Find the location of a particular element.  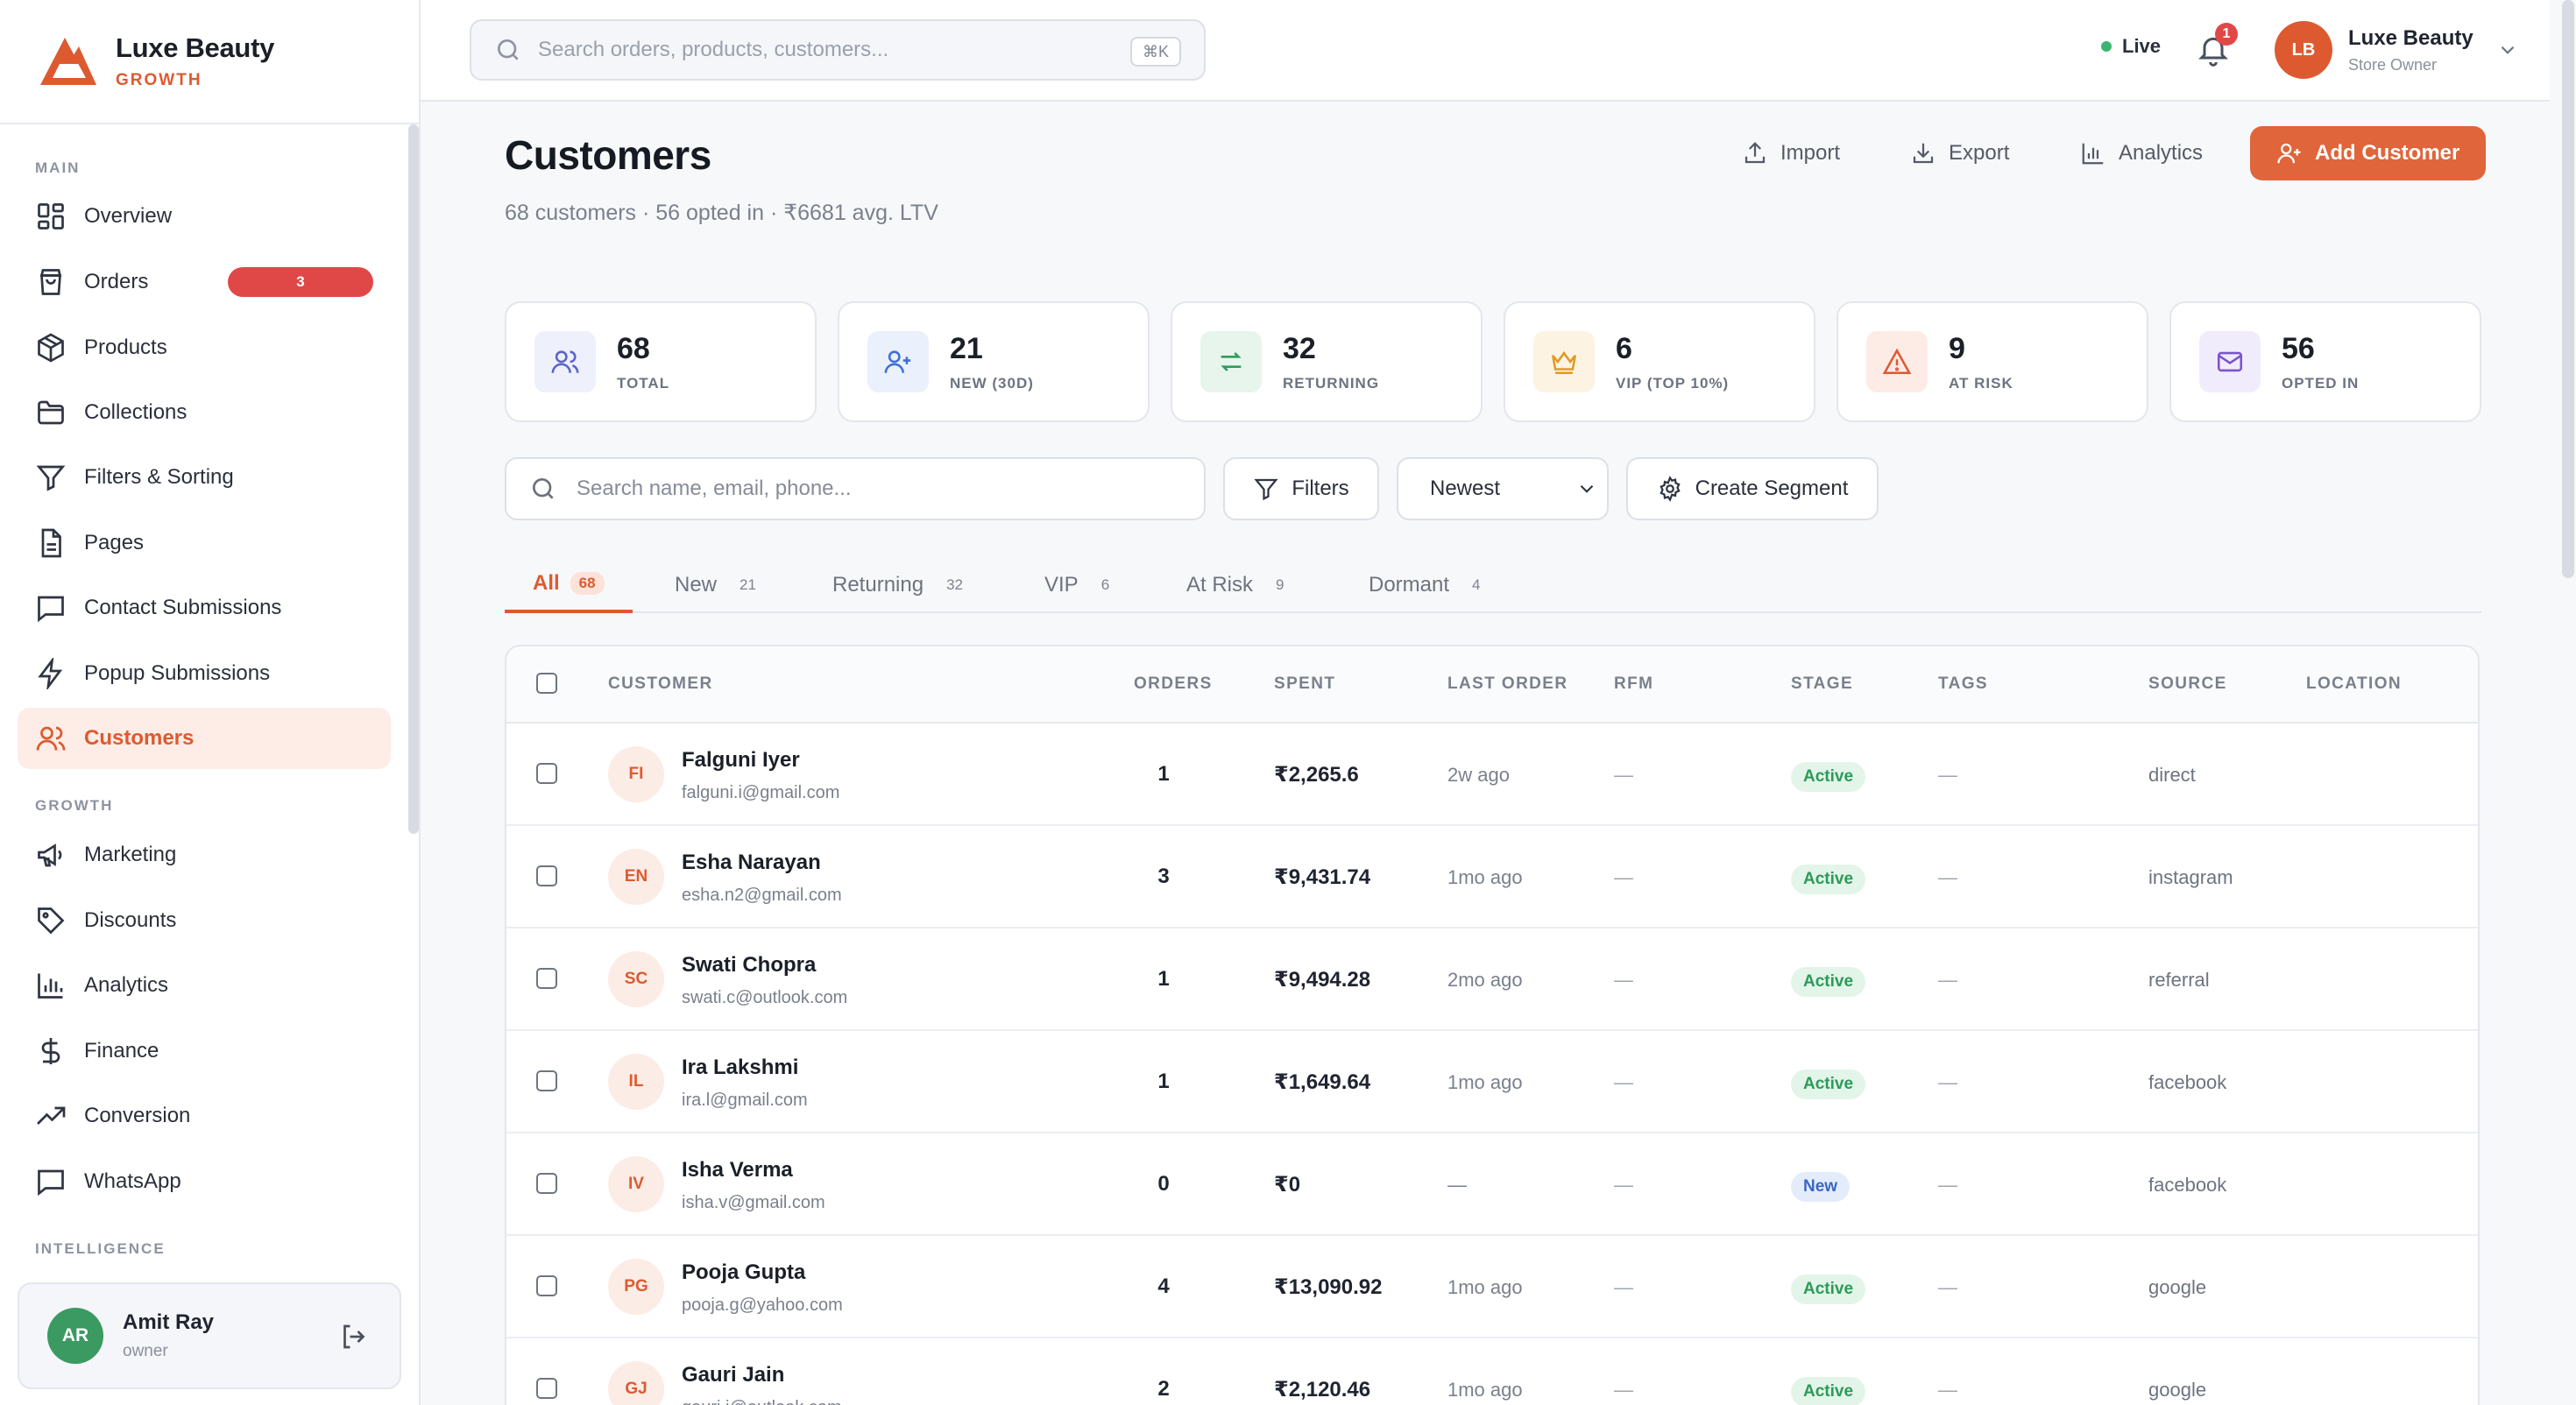

customer-search-input is located at coordinates (883, 489).